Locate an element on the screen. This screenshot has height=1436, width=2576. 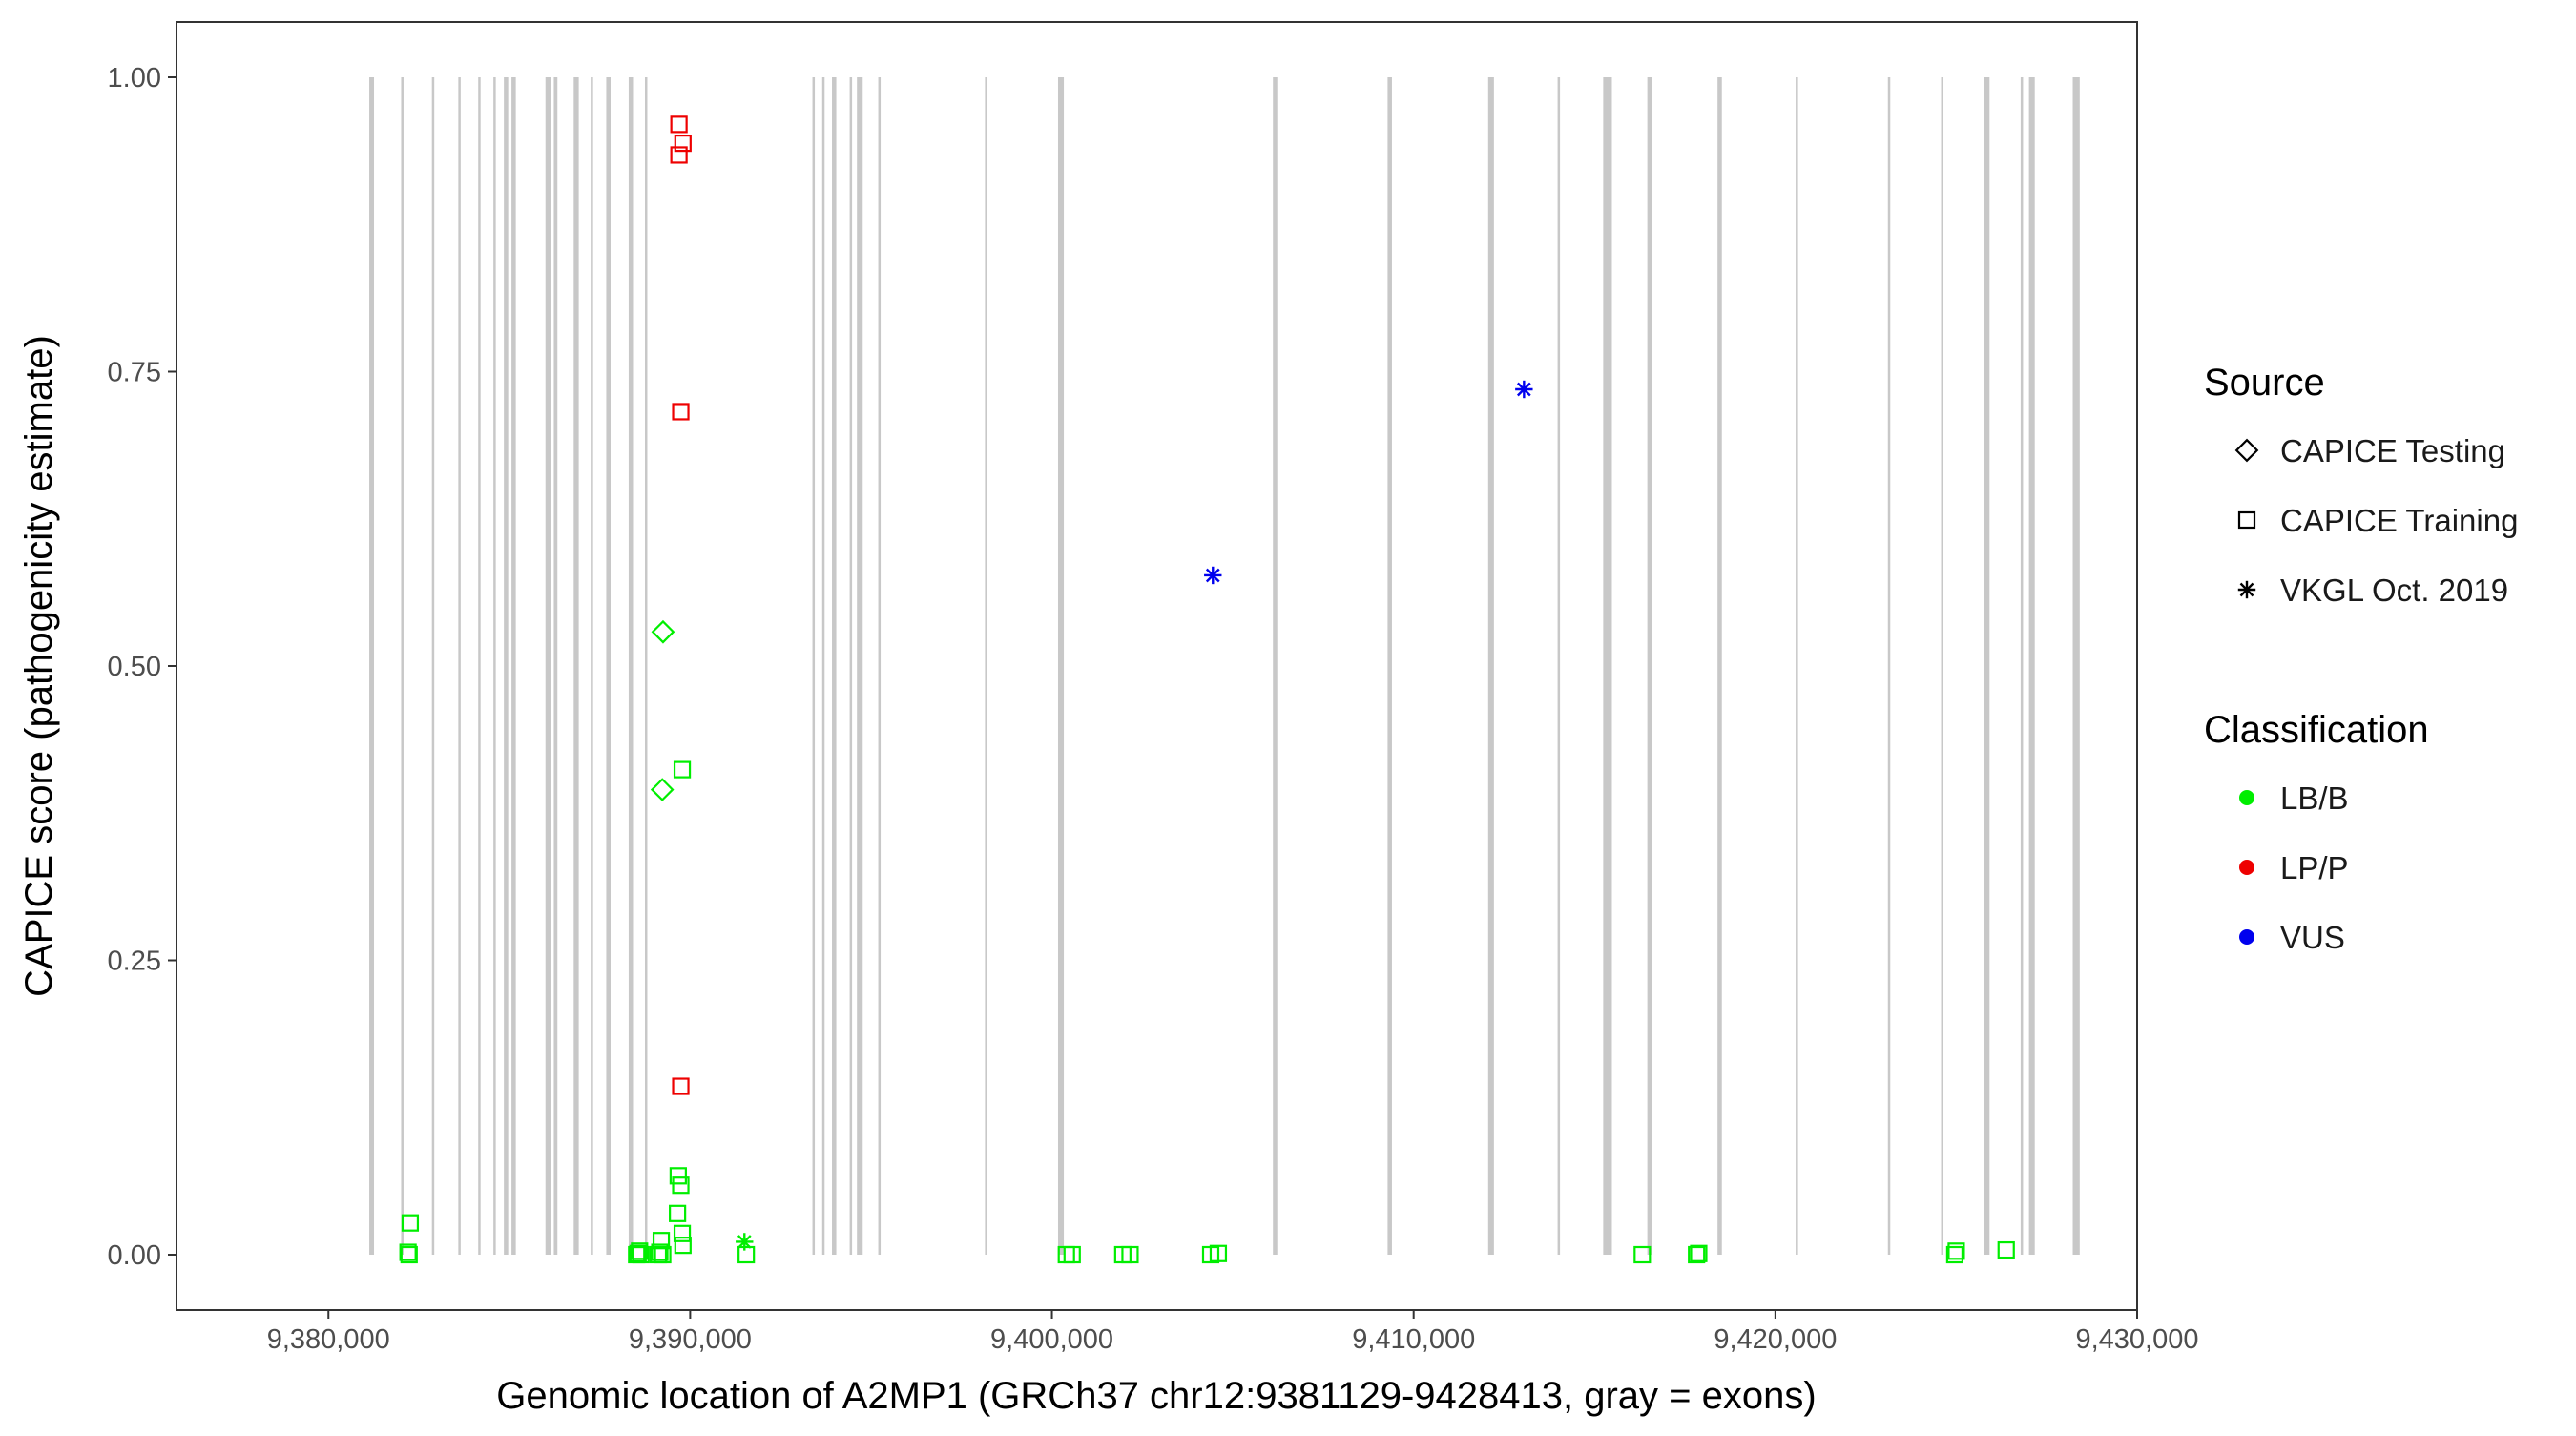
x-tick-label: 9,400,000 is located at coordinates (1051, 1339).